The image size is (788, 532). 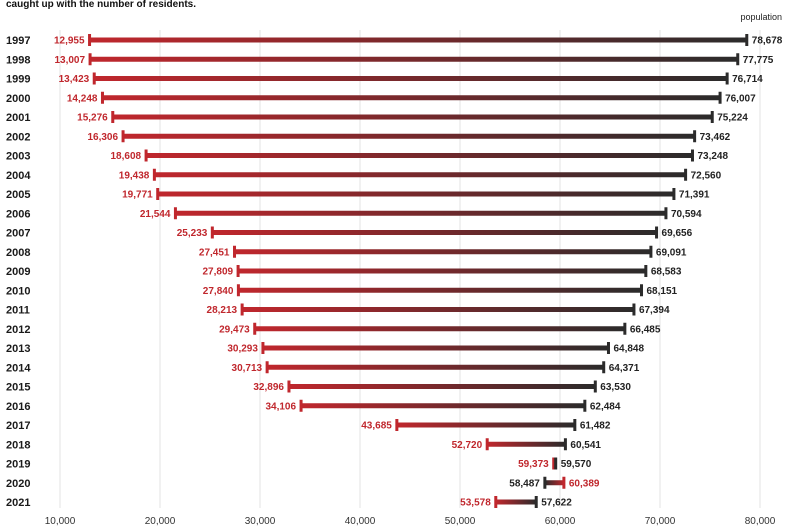 What do you see at coordinates (384, 79) in the screenshot?
I see `chart-row: 1999 13,423 76,714` at bounding box center [384, 79].